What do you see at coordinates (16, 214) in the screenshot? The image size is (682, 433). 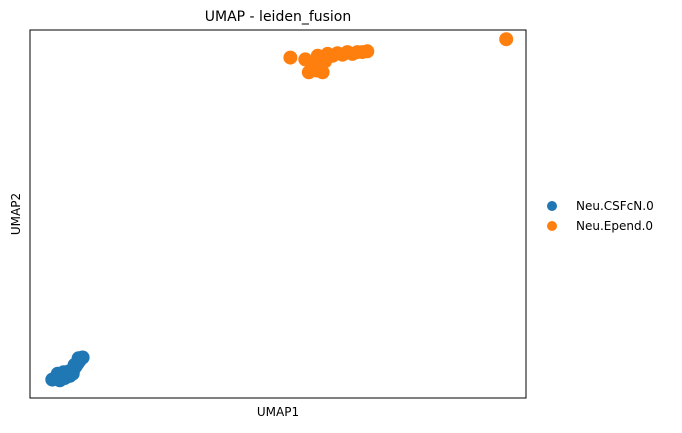 I see `y-axis-label: UMAP2` at bounding box center [16, 214].